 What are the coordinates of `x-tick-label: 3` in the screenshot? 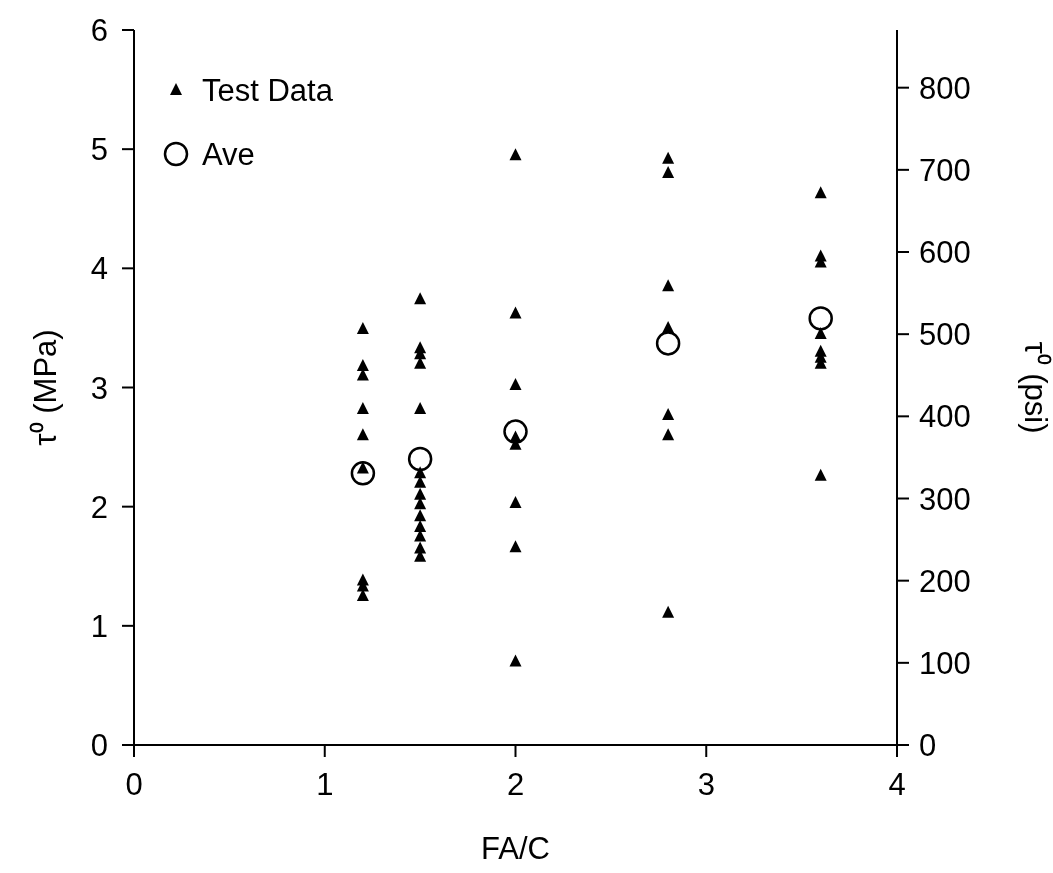 It's located at (706, 784).